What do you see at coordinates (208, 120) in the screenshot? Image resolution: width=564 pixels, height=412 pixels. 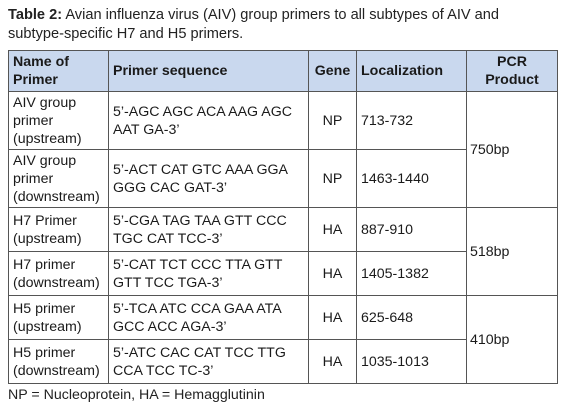 I see `cell-primer-sequence: 5’-AGC AGC ACA AAG AGC AAT GA-3’` at bounding box center [208, 120].